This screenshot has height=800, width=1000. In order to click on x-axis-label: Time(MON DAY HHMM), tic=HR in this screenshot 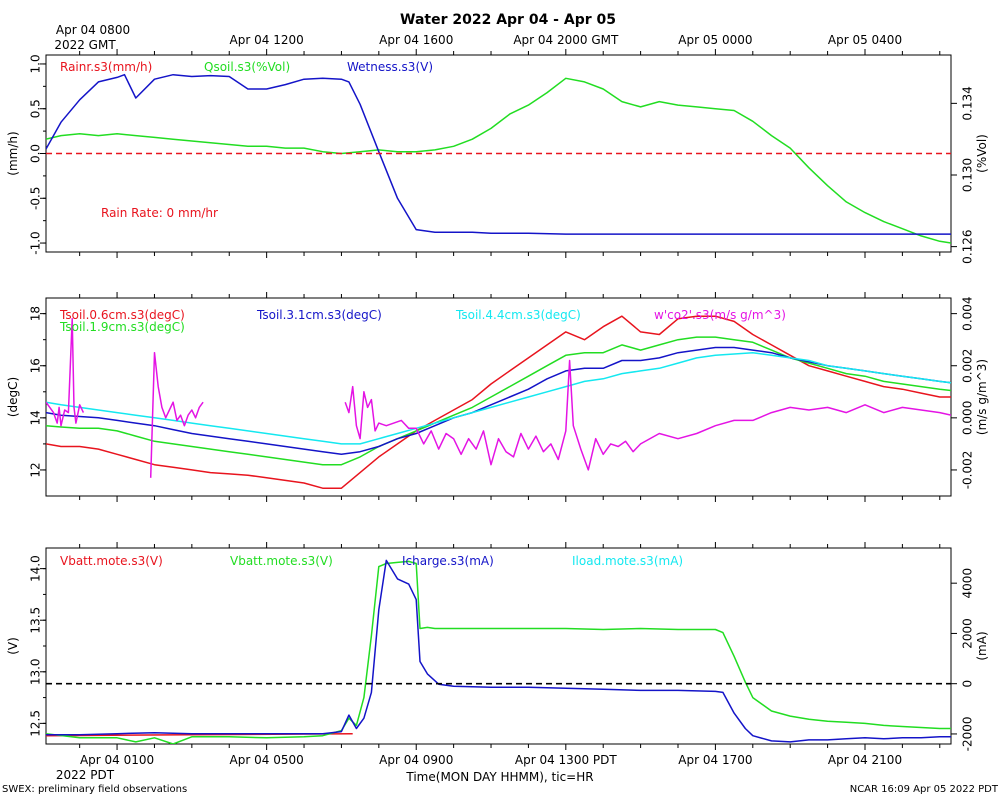, I will do `click(499, 777)`.